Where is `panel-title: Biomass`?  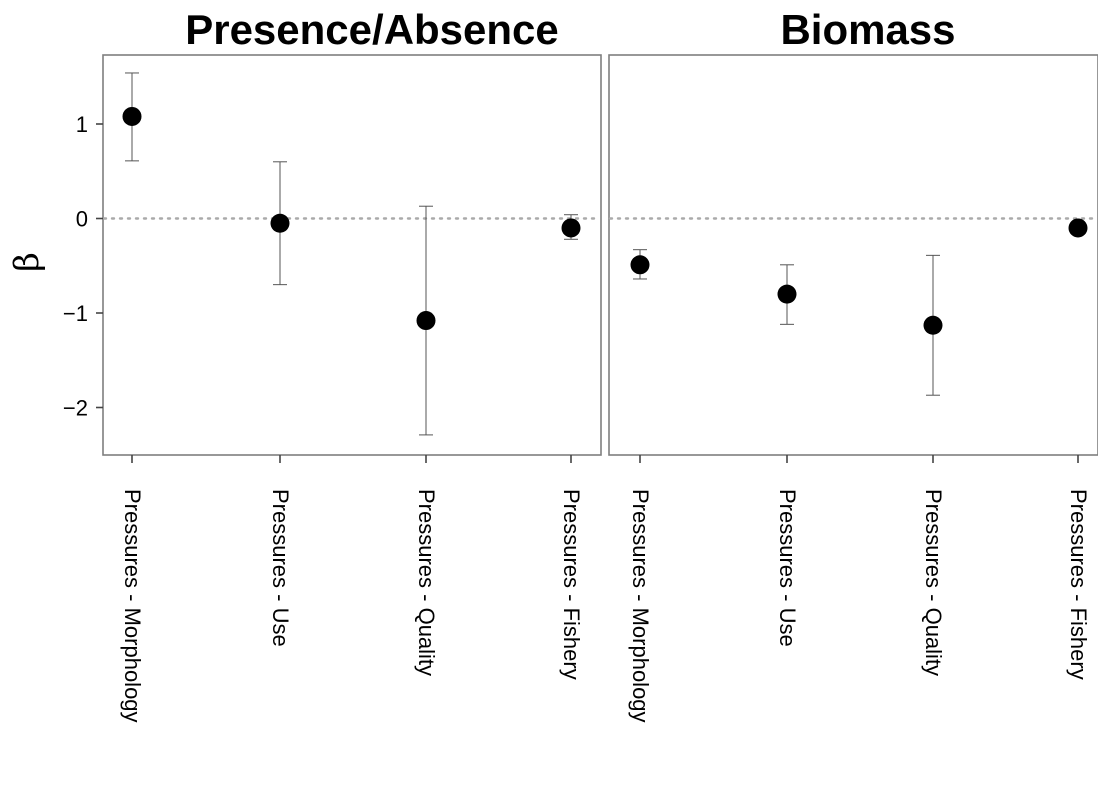
panel-title: Biomass is located at coordinates (867, 29).